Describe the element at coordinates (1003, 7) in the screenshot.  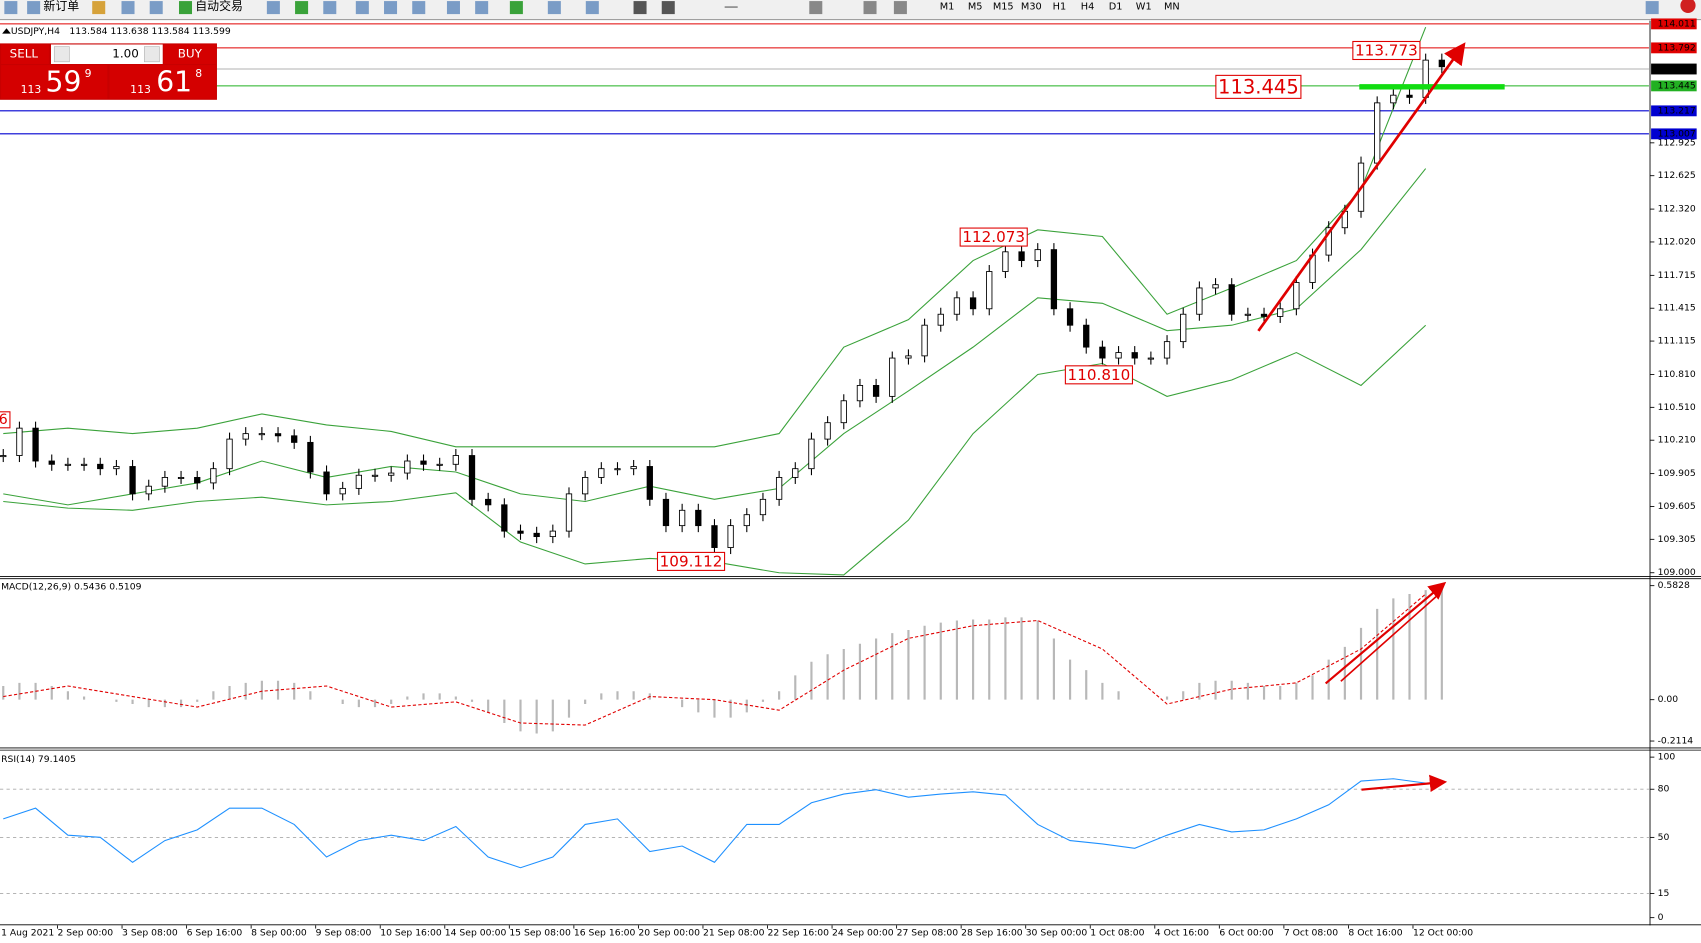
I see `timeframe-button: M15` at that location.